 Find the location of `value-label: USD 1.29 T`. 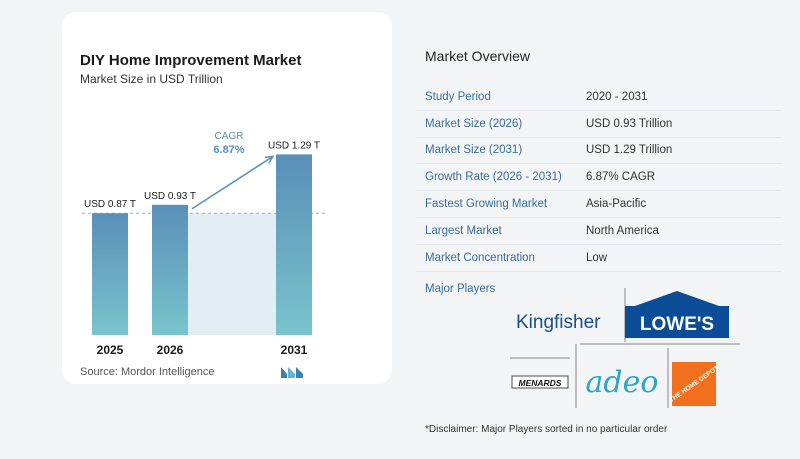

value-label: USD 1.29 T is located at coordinates (294, 145).